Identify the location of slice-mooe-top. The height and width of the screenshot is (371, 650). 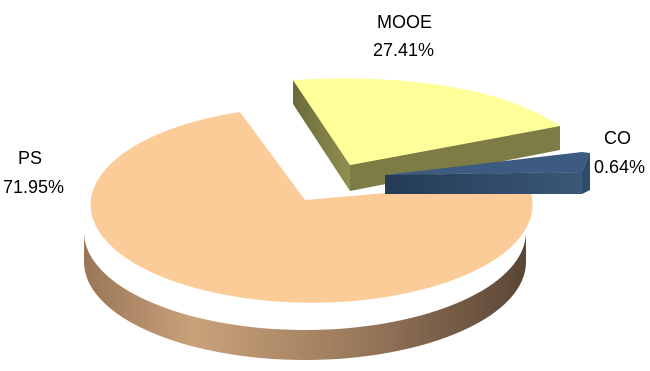
(426, 121).